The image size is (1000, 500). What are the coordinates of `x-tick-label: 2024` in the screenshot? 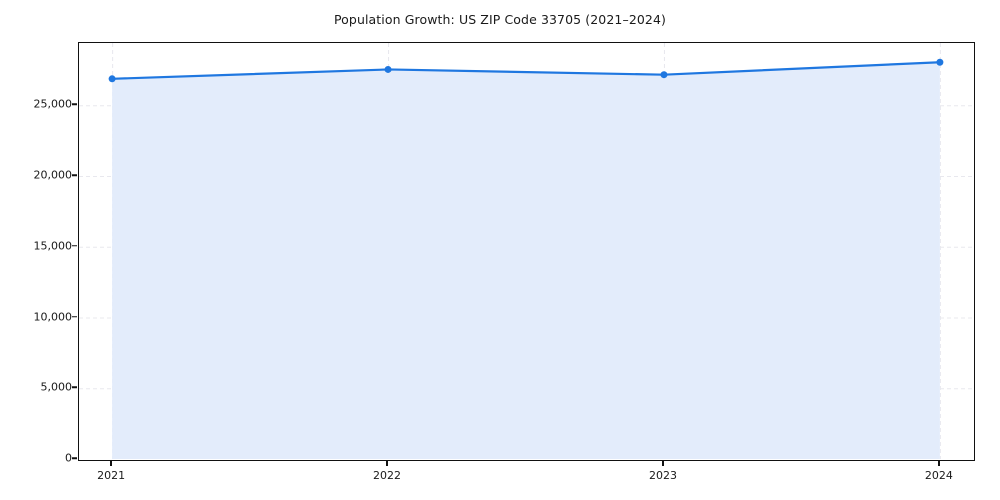 It's located at (938, 475).